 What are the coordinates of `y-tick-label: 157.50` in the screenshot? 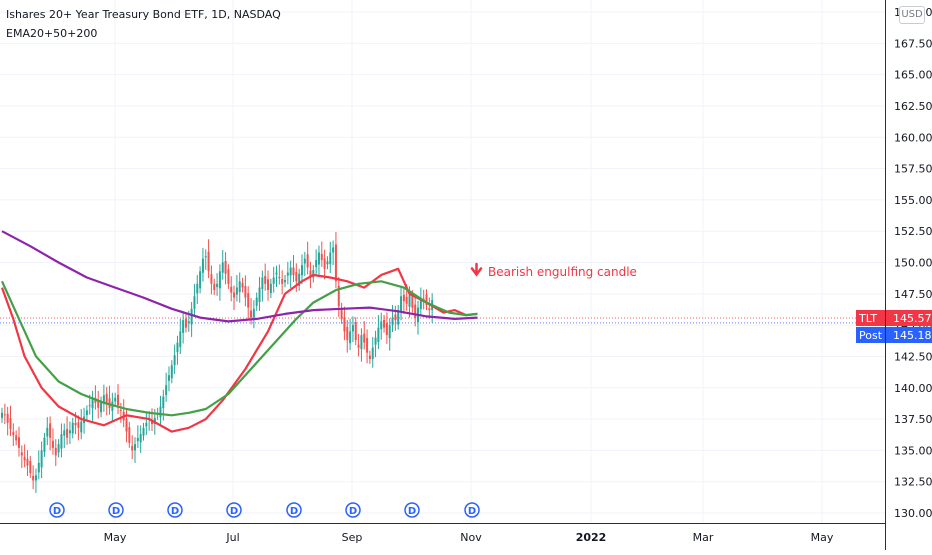 It's located at (913, 169).